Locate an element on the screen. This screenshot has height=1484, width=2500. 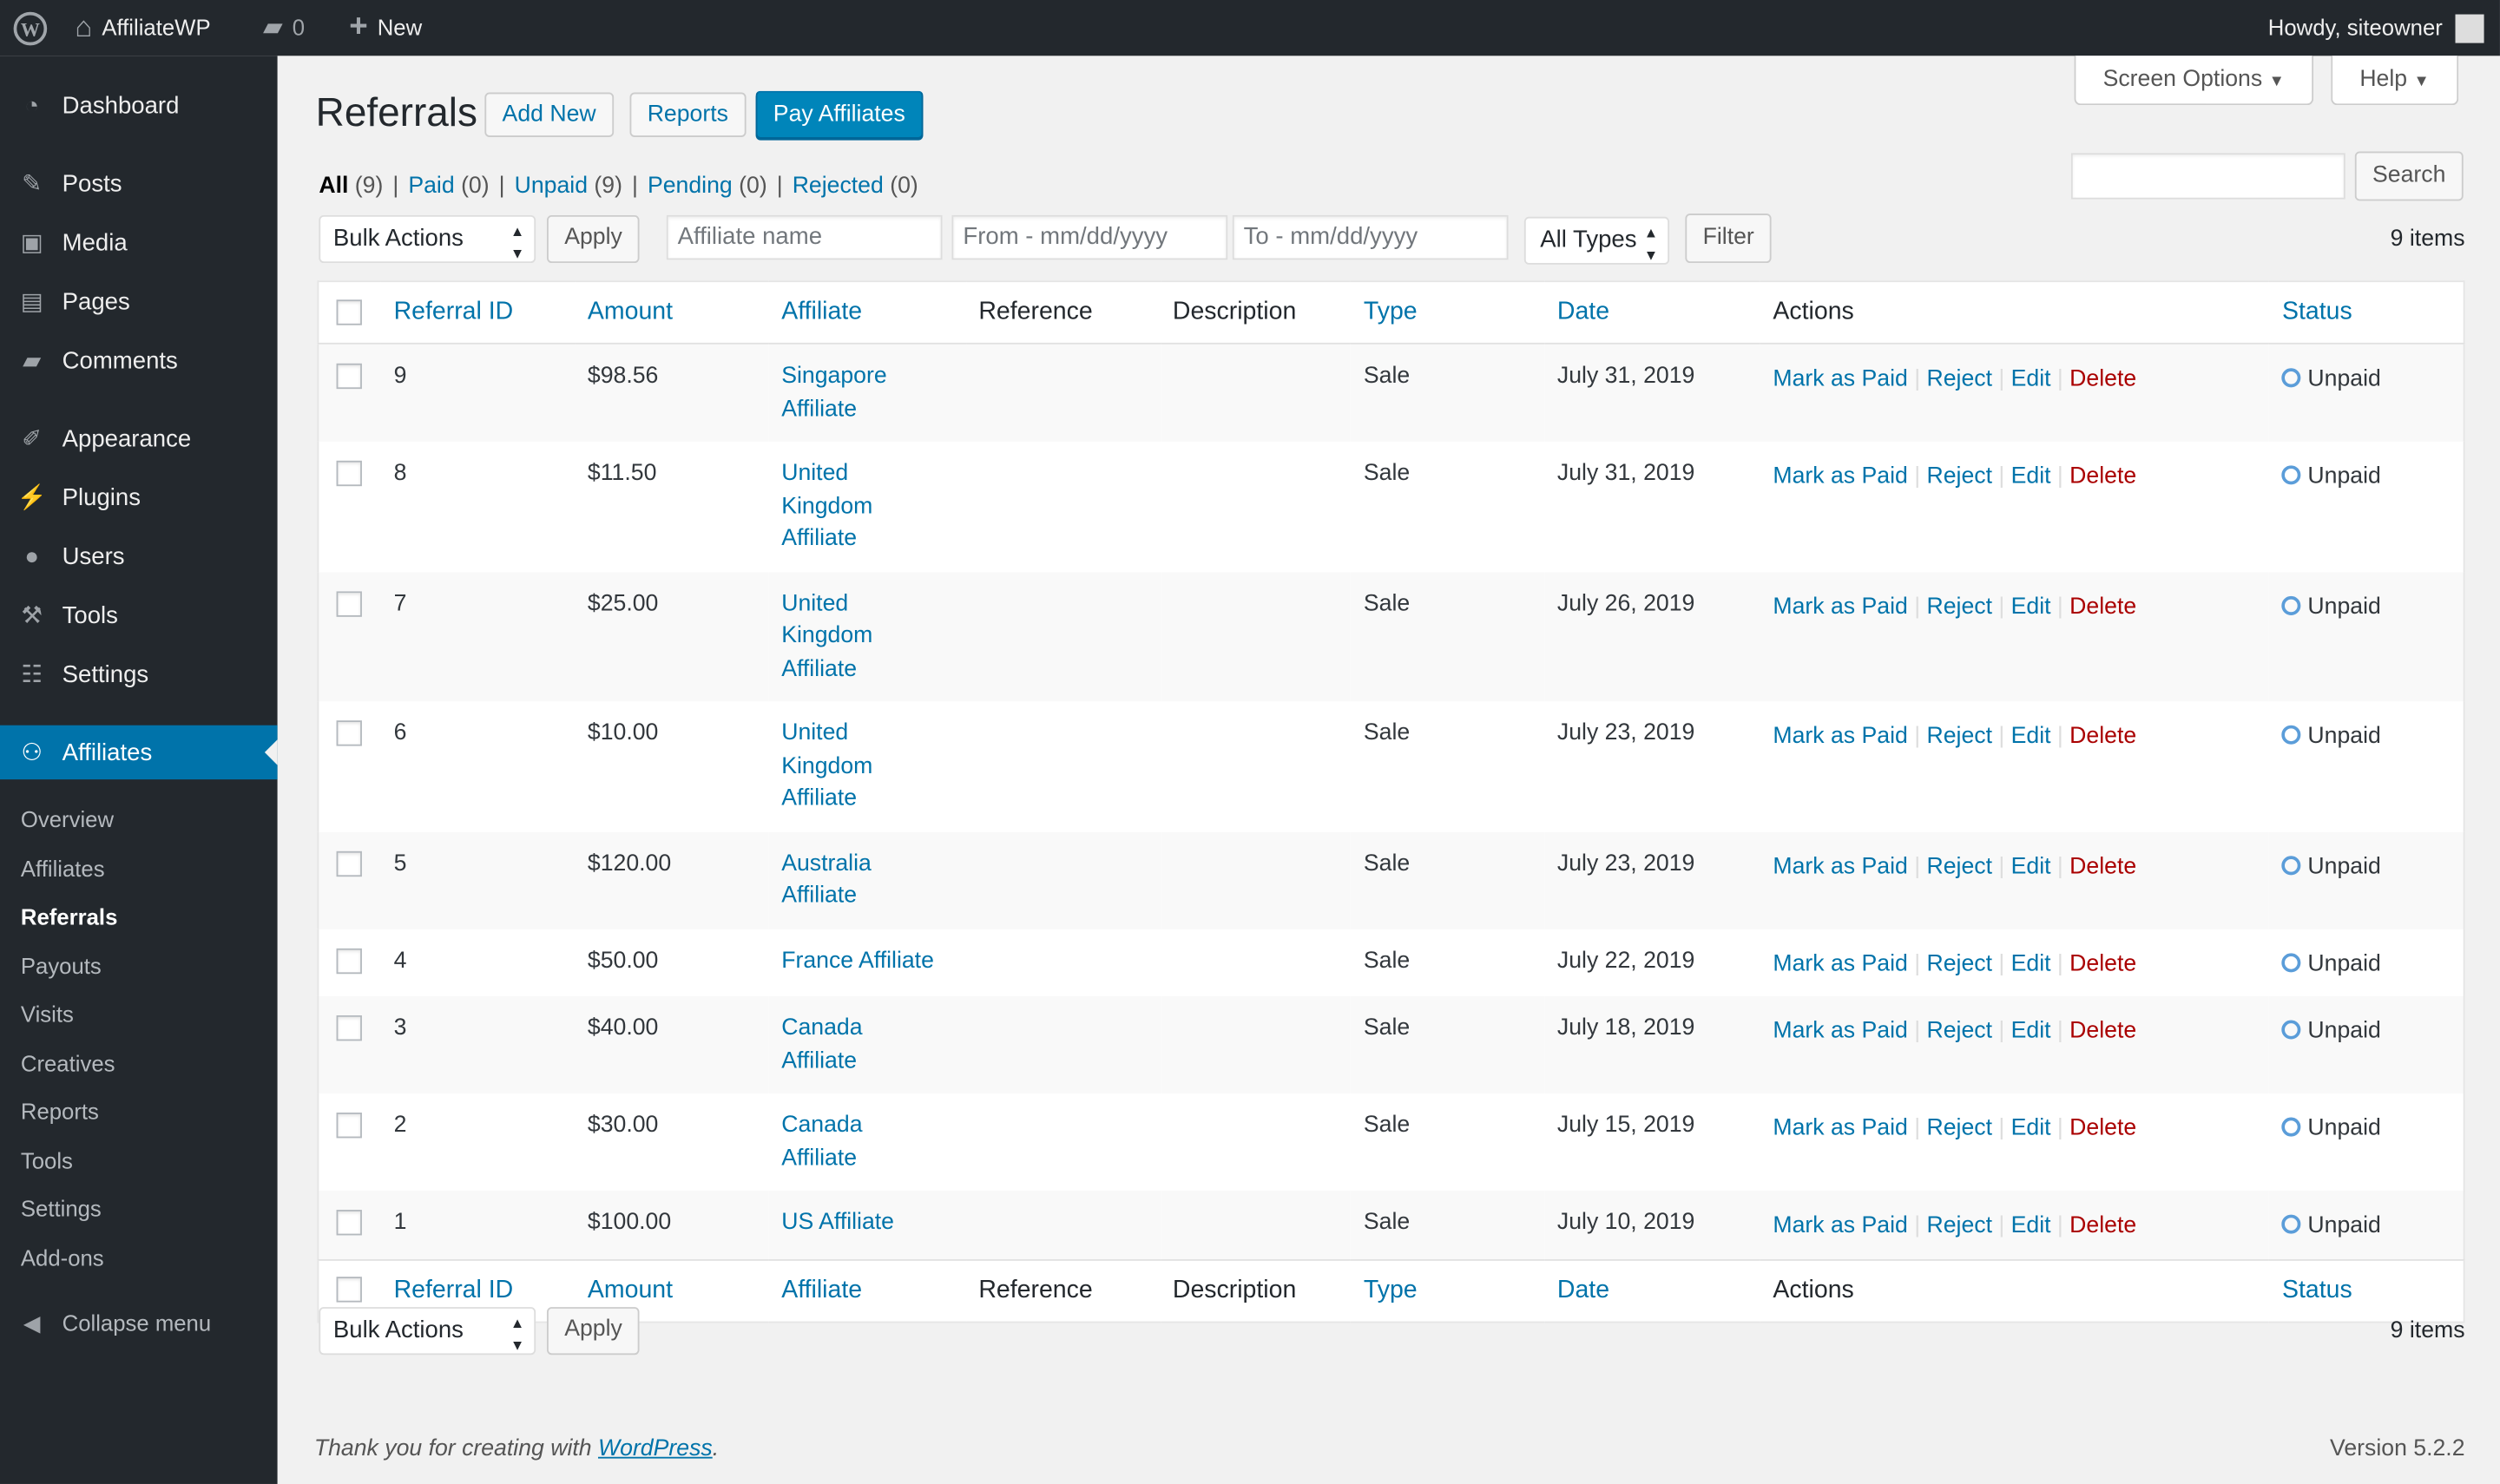
sidebar-item-dashboard: ◔ Dashboard is located at coordinates (139, 105).